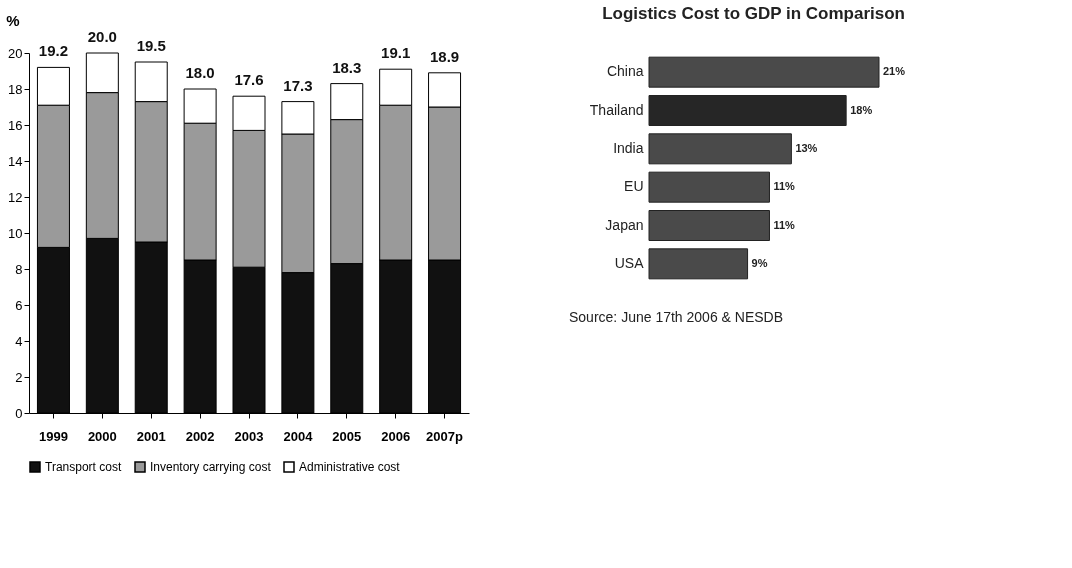 The height and width of the screenshot is (568, 1072). I want to click on total-label: 18.9, so click(444, 56).